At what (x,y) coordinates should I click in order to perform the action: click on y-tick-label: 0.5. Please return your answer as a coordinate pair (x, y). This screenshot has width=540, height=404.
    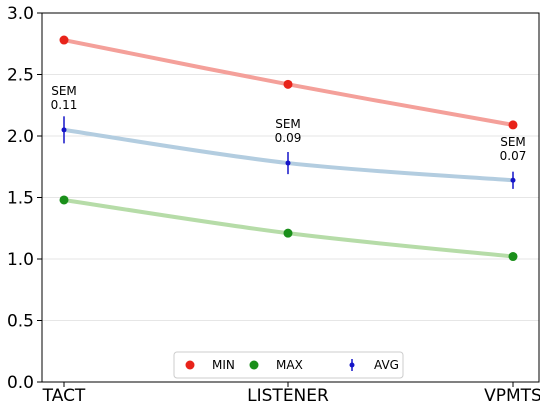
    Looking at the image, I should click on (20, 322).